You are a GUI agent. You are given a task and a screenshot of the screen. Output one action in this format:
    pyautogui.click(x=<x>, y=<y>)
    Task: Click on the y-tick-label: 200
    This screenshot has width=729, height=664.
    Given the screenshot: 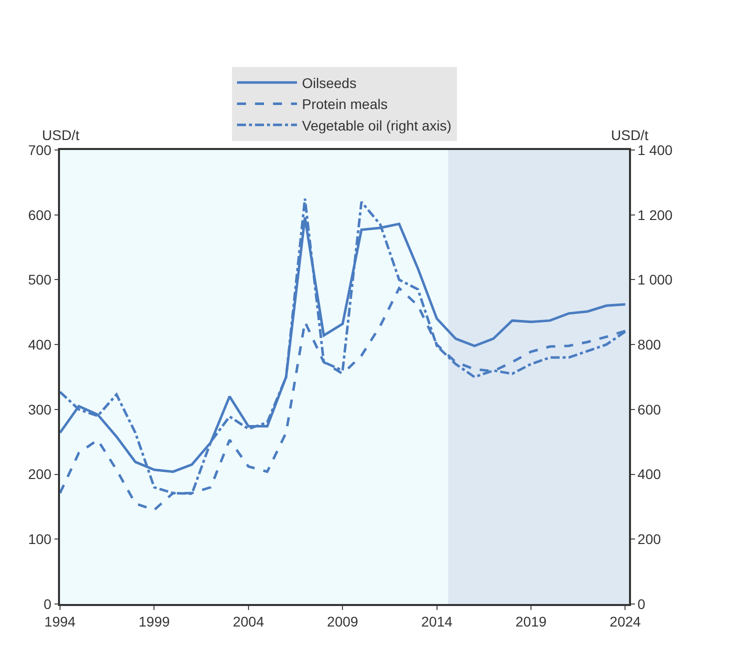 What is the action you would take?
    pyautogui.click(x=40, y=474)
    